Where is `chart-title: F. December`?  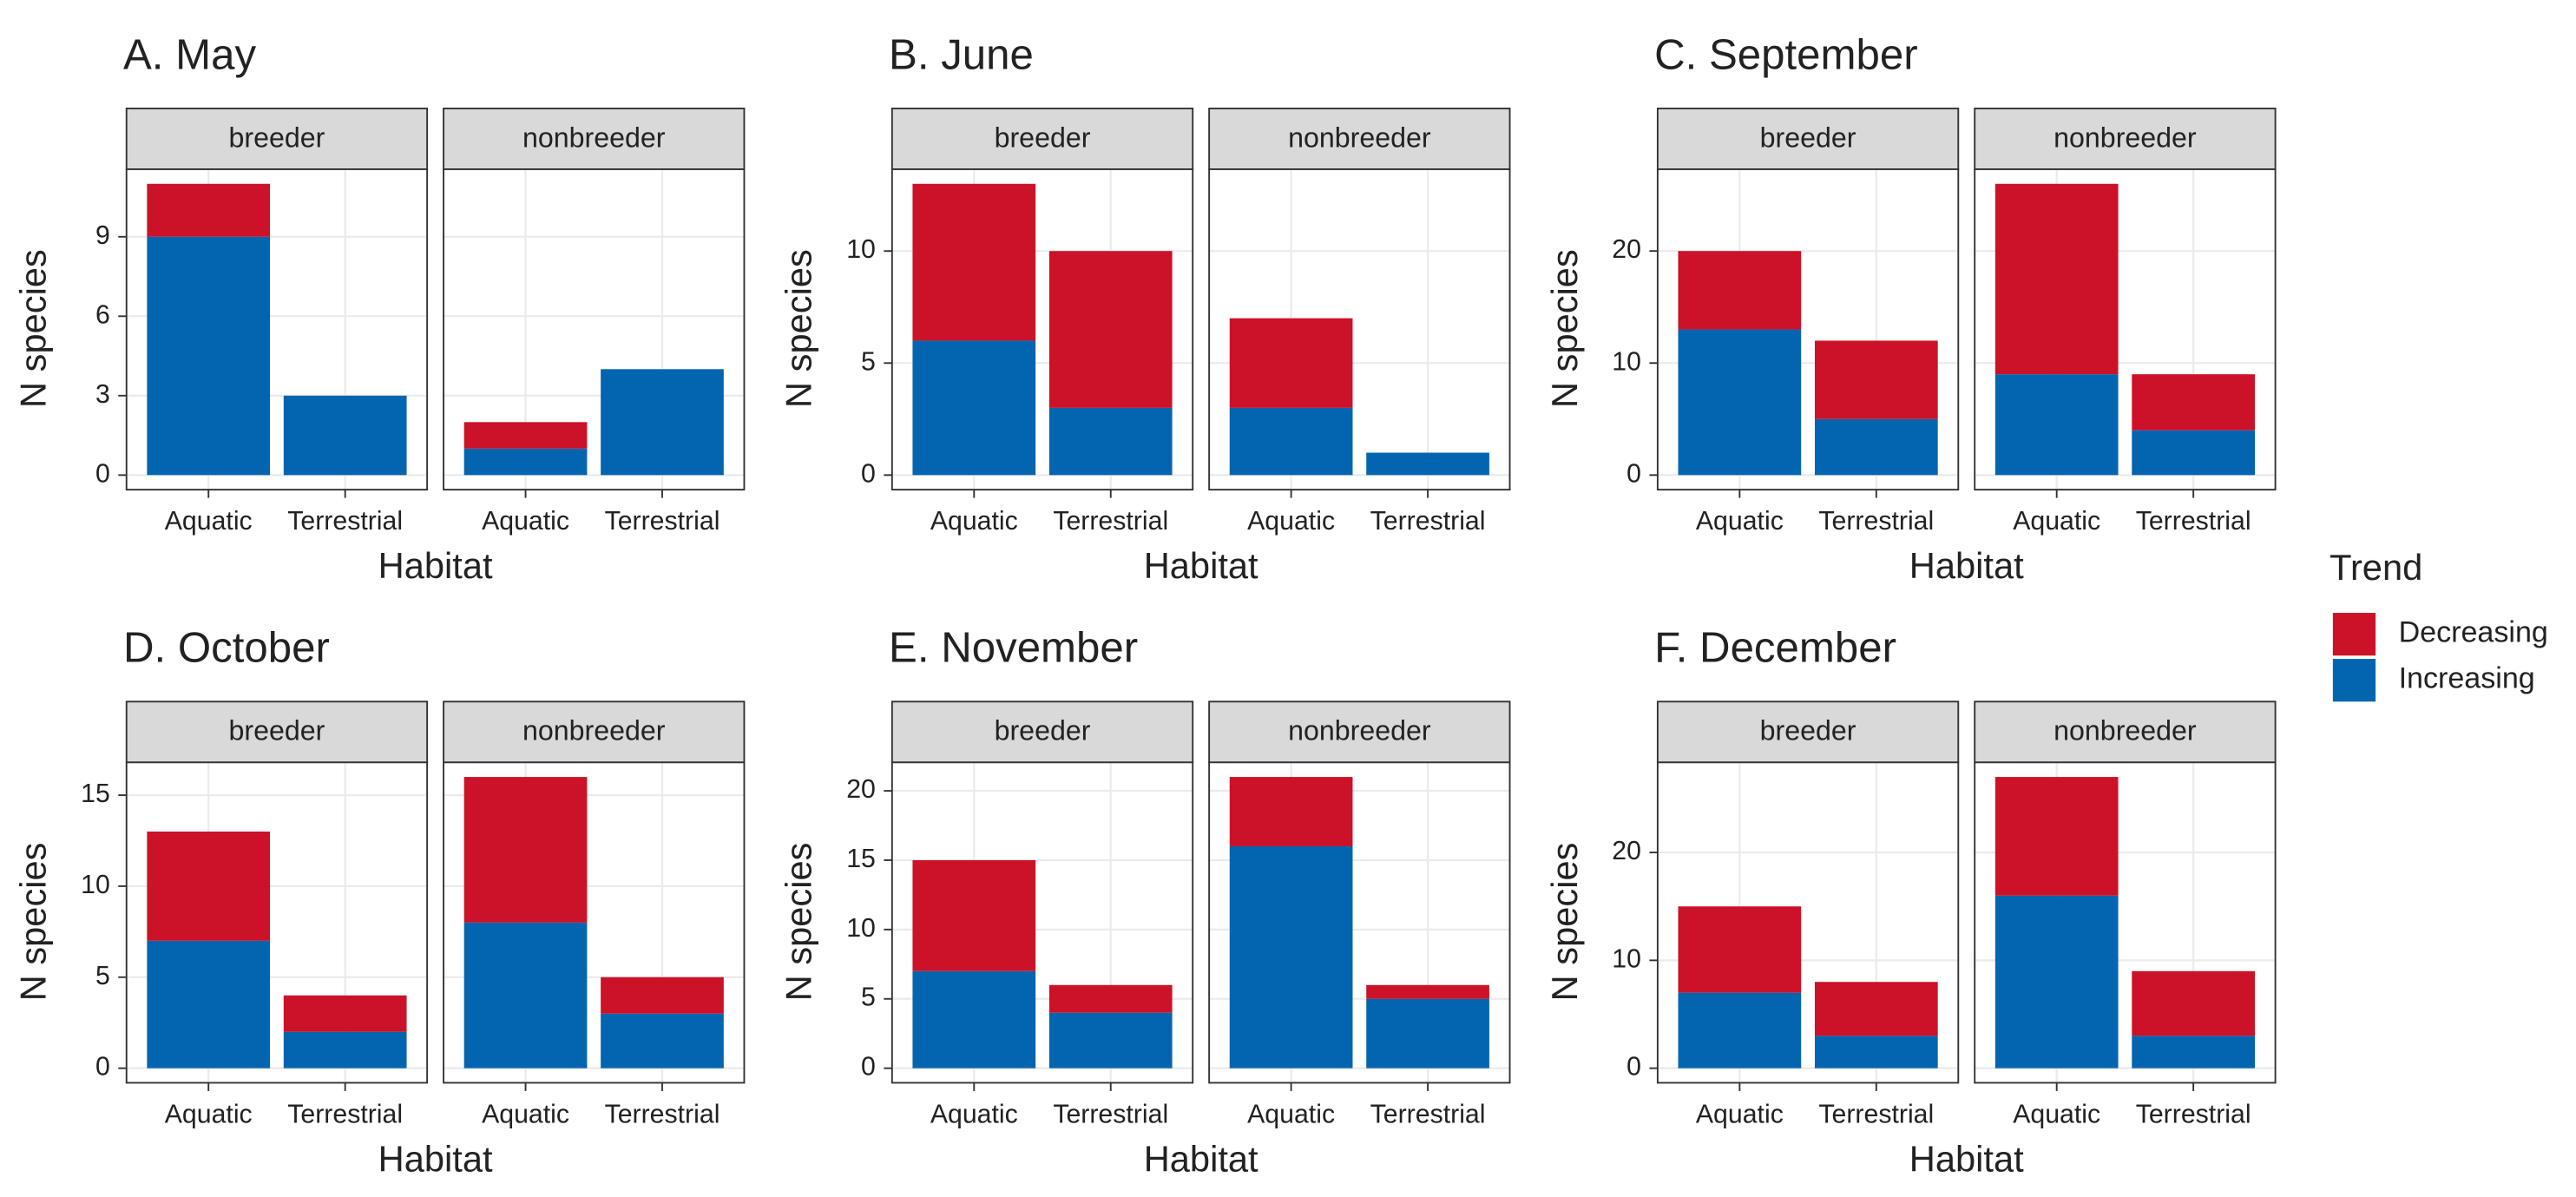 chart-title: F. December is located at coordinates (1775, 648).